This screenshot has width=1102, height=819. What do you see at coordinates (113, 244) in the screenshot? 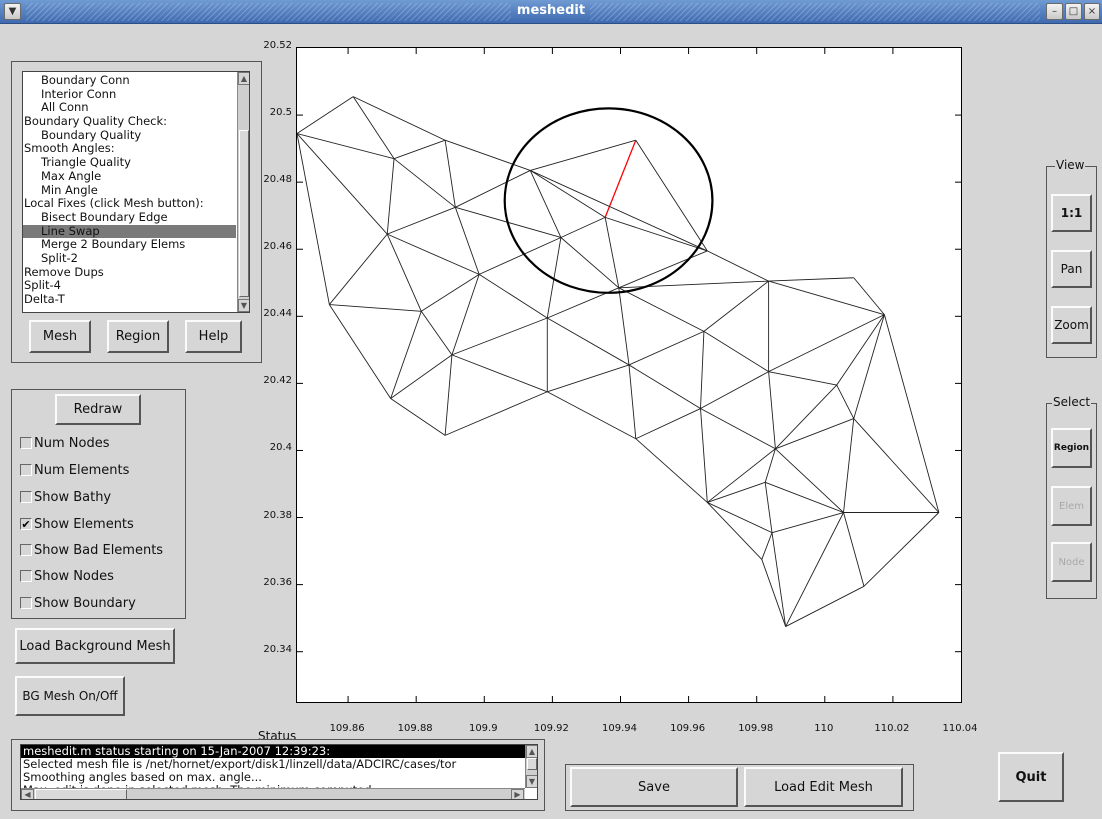
I see `menu-list-item: Merge 2 Boundary Elems` at bounding box center [113, 244].